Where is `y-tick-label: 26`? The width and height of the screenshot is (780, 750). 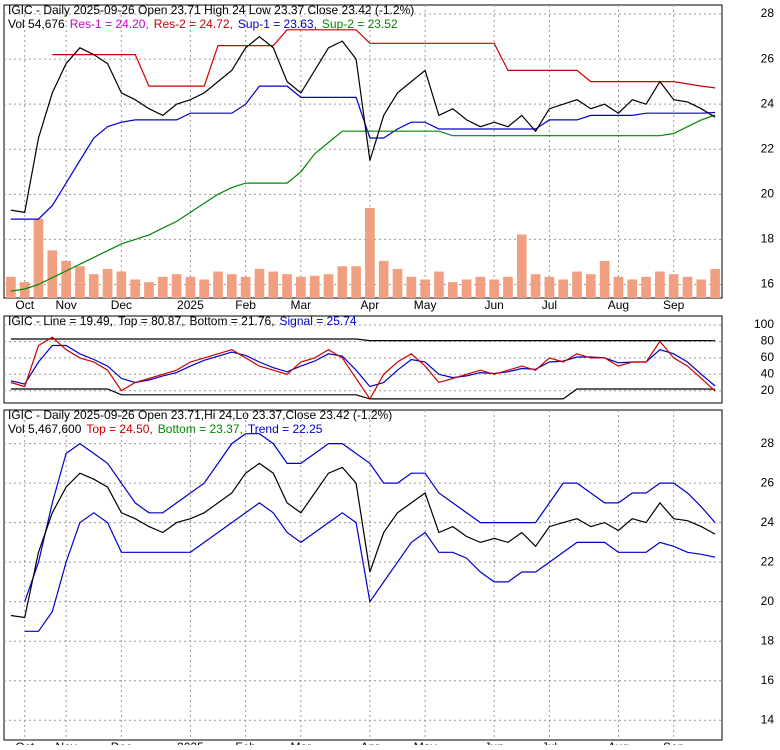
y-tick-label: 26 is located at coordinates (768, 58).